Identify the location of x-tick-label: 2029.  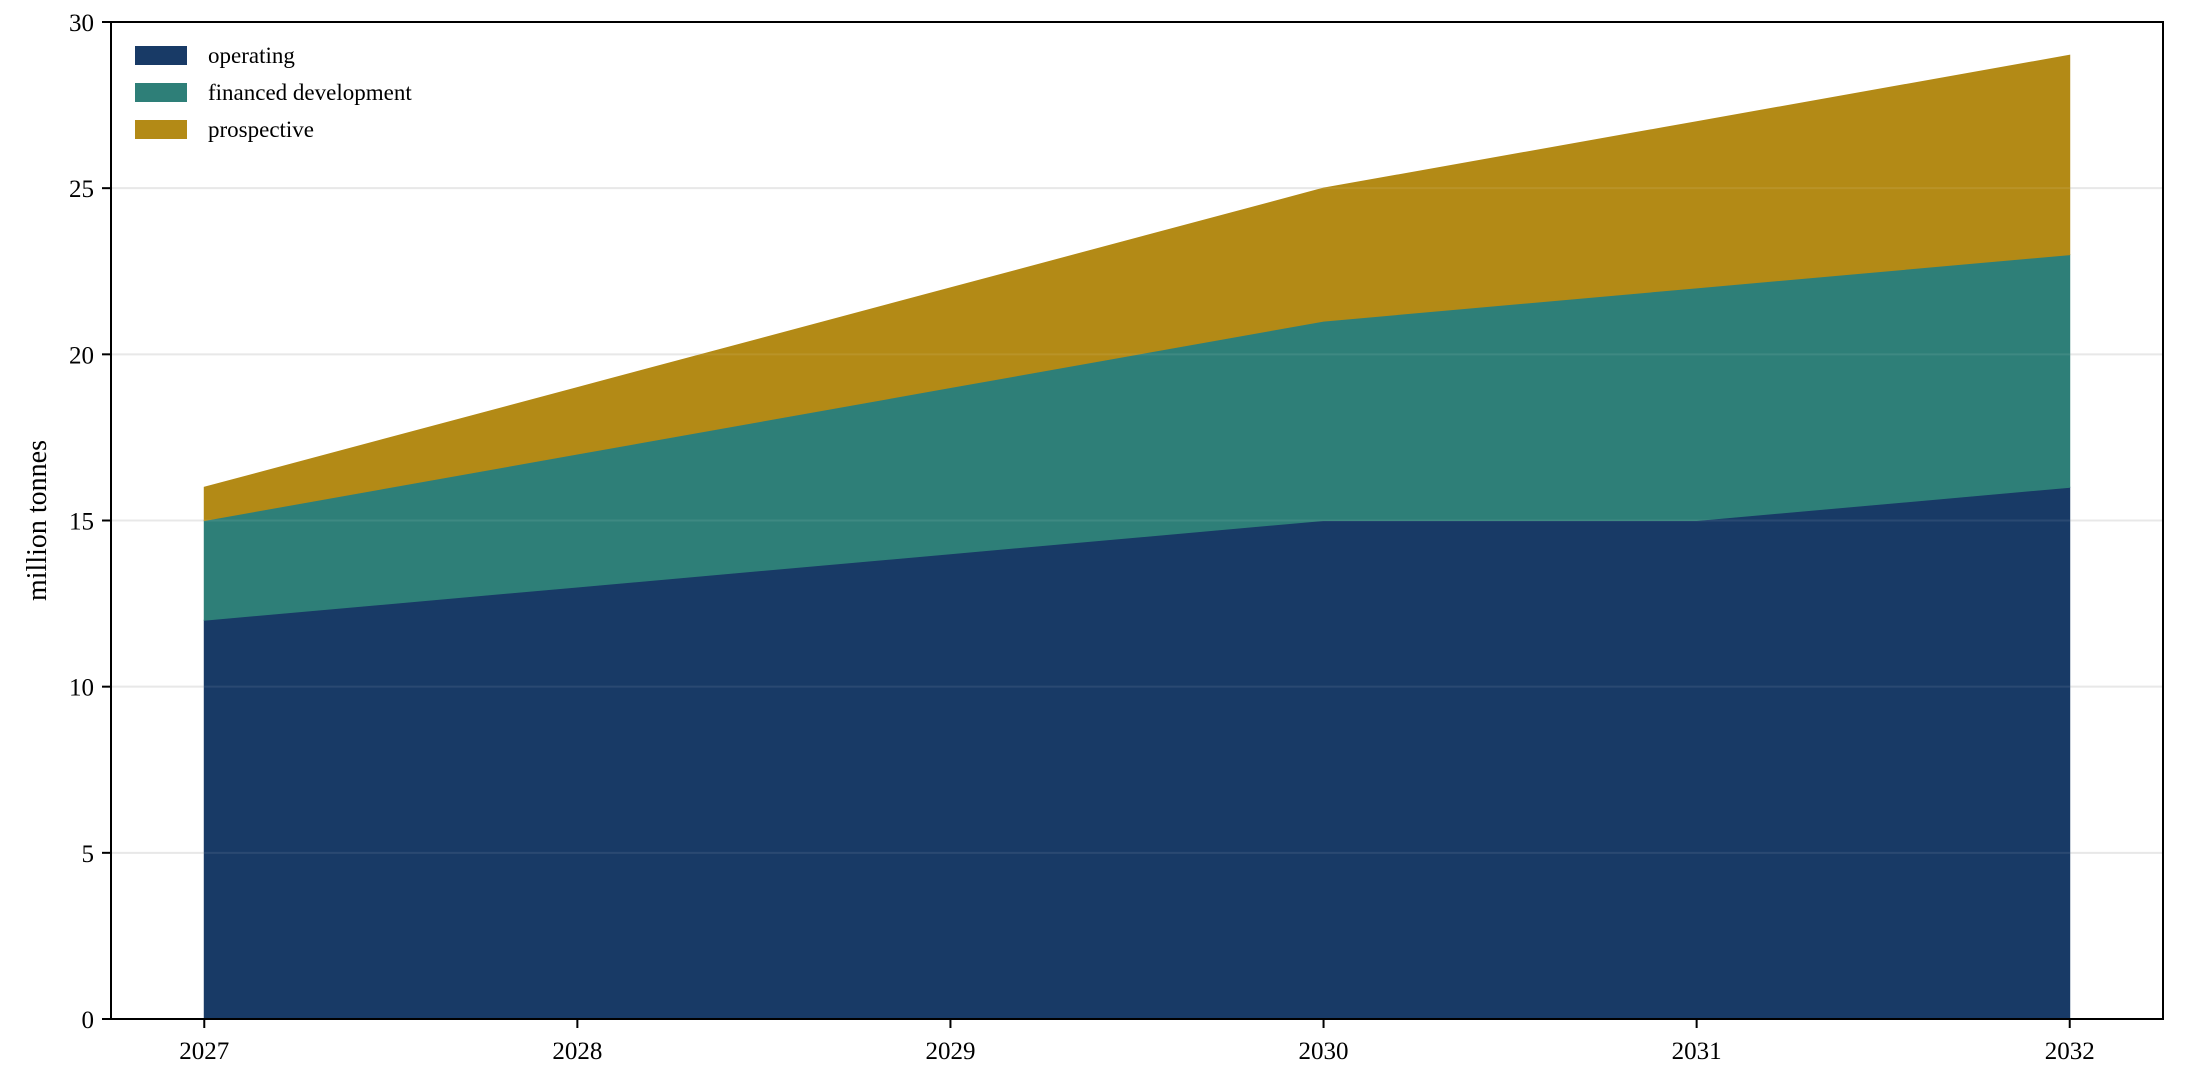
(950, 1051).